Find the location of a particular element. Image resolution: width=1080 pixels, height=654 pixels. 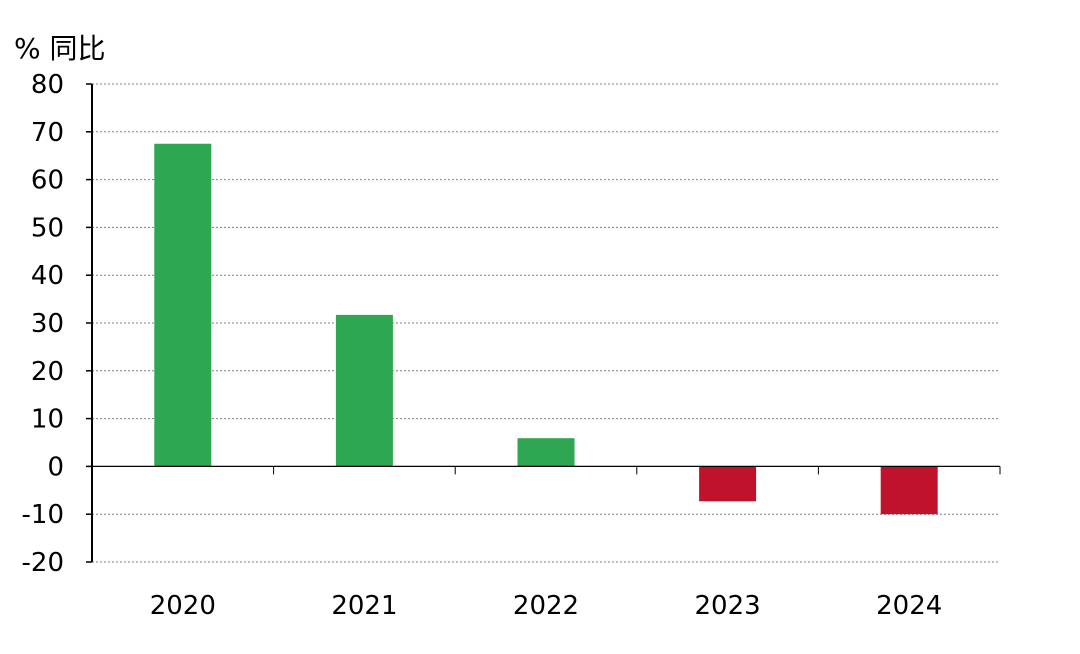

y-tick-label: 50 is located at coordinates (47, 228).